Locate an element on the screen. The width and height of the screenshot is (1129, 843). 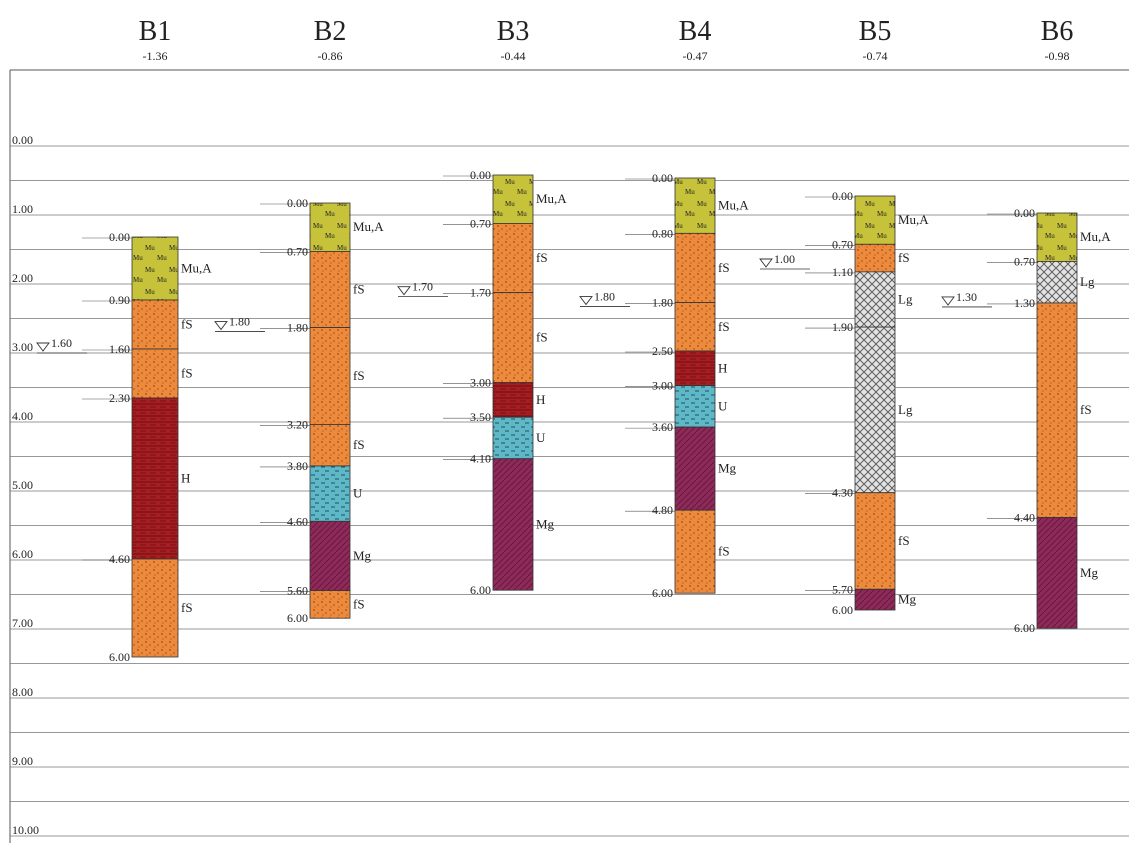
layer-top-depth: 4.40 is located at coordinates (1024, 517).